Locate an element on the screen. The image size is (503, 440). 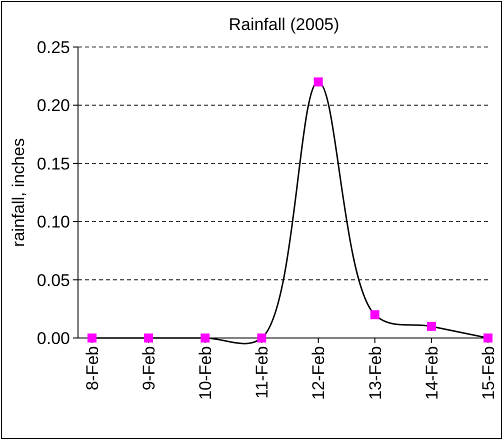
y-tick-label: 0.00 is located at coordinates (53, 338).